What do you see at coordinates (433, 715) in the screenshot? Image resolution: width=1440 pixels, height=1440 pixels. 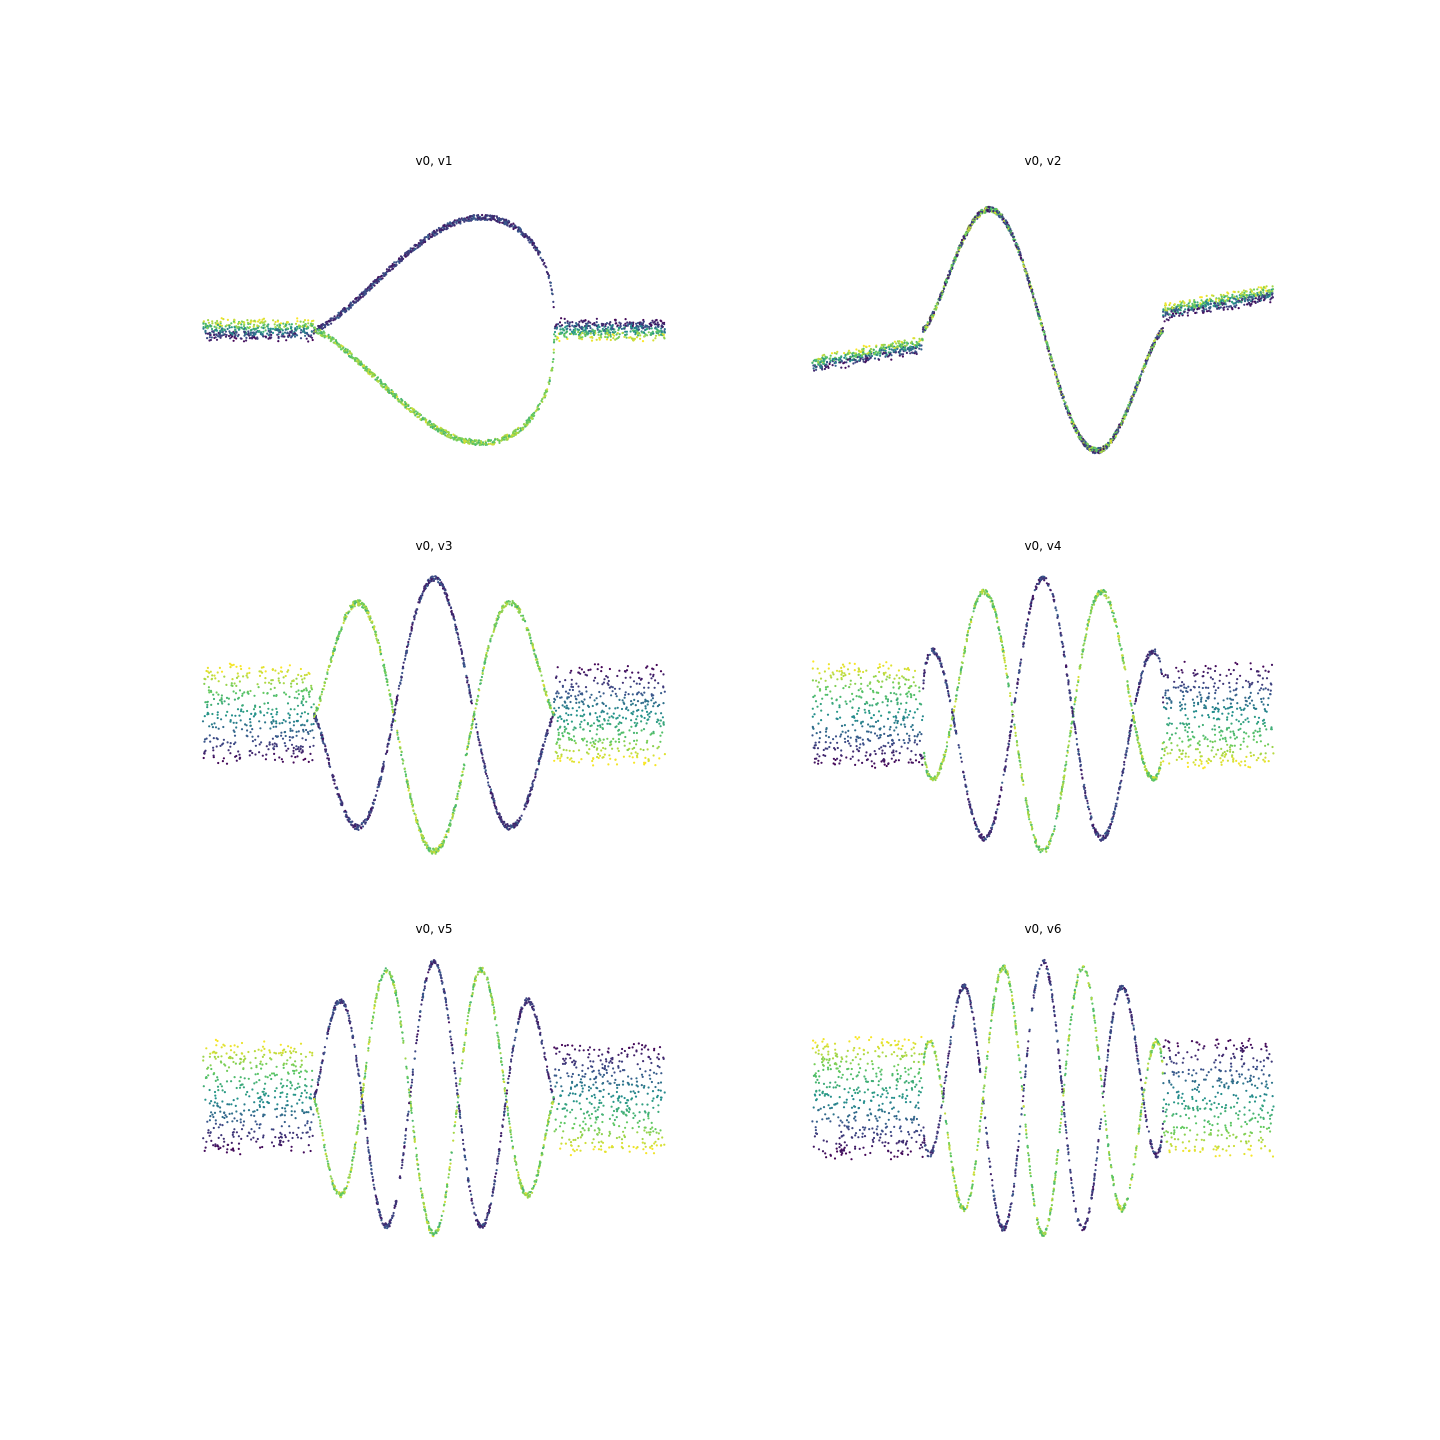 I see `scatter-points` at bounding box center [433, 715].